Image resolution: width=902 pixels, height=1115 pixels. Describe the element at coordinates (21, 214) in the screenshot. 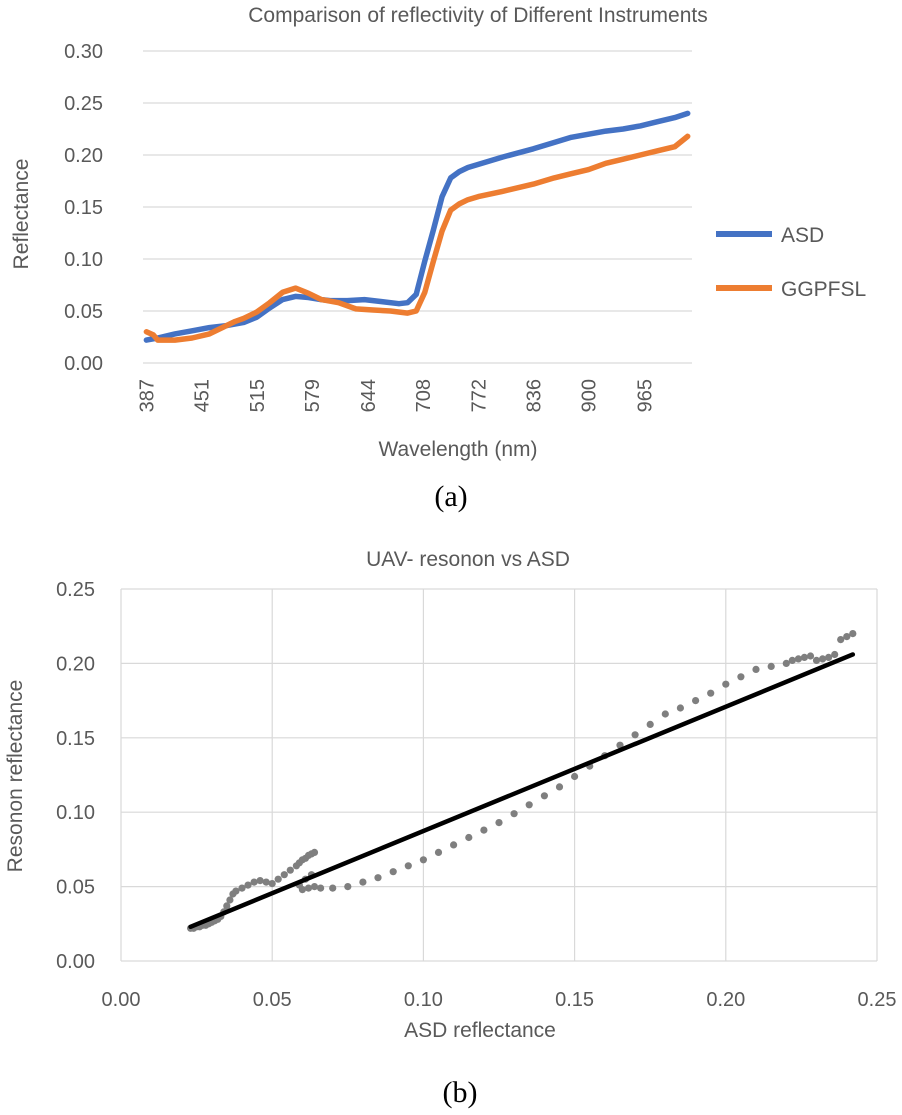

I see `chart-a-y-axis-label: Reflectance` at that location.